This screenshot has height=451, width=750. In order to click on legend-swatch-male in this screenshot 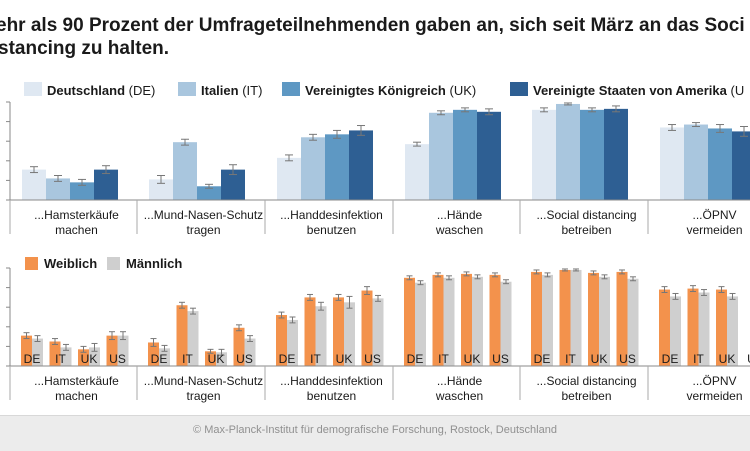, I will do `click(113, 263)`.